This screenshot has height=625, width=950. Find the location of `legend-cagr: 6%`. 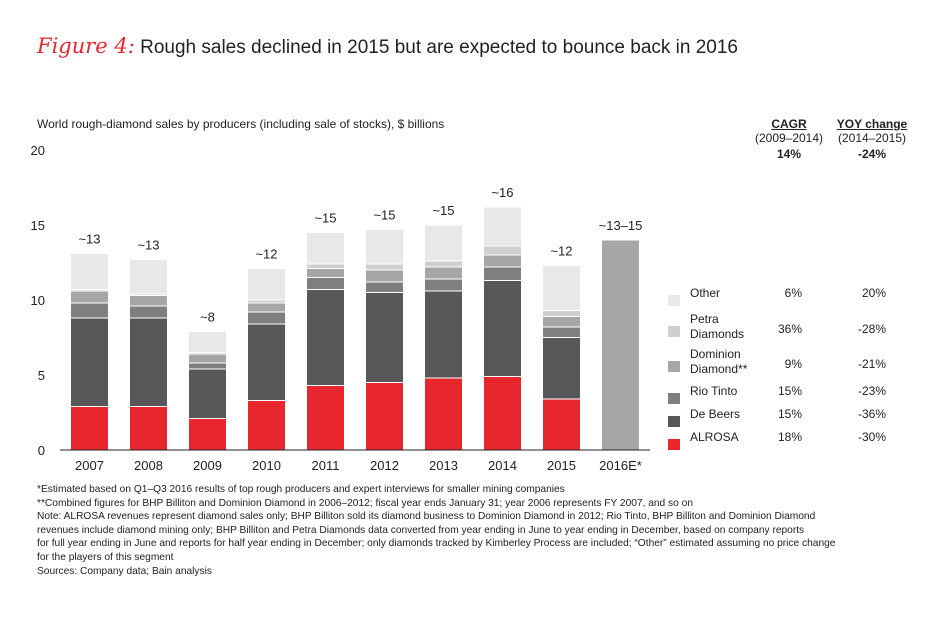

legend-cagr: 6% is located at coordinates (793, 293).